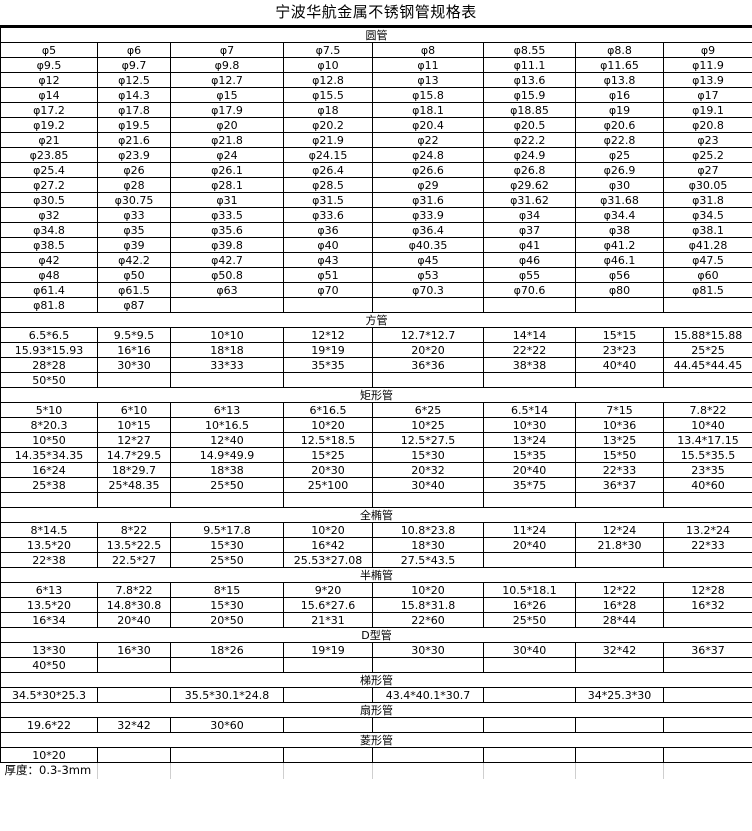 This screenshot has width=752, height=831. Describe the element at coordinates (428, 80) in the screenshot. I see `table-cell: φ13` at that location.